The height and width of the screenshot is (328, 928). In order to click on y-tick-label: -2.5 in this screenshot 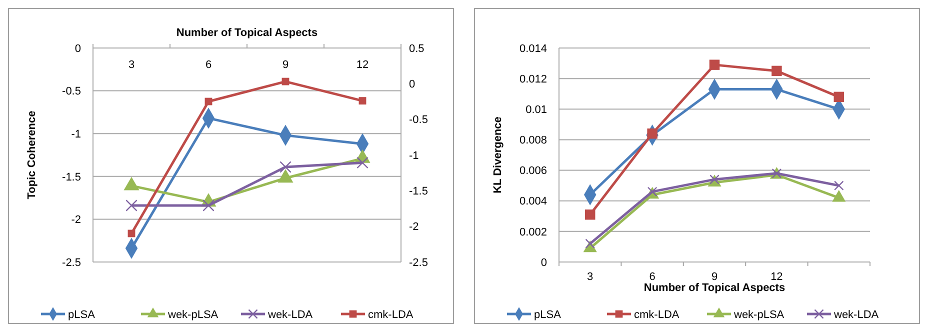, I will do `click(71, 262)`.